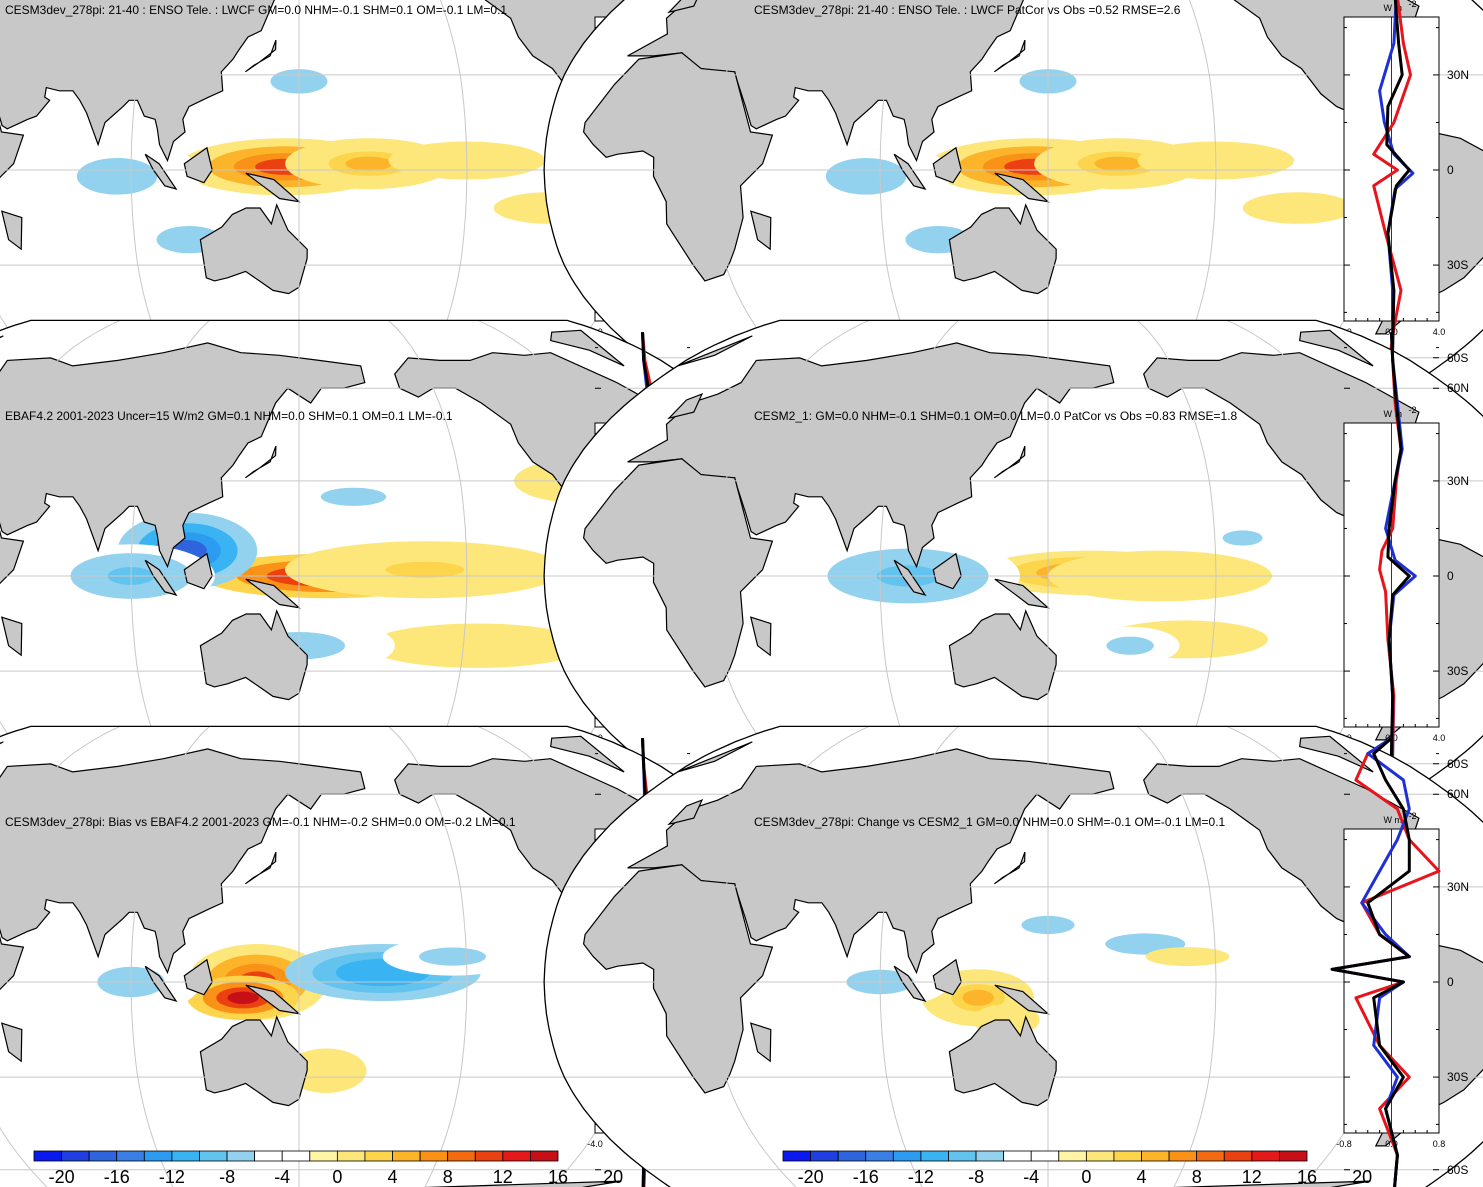 The width and height of the screenshot is (1483, 1187). What do you see at coordinates (1413, 4) in the screenshot?
I see `unit-superscript: -2` at bounding box center [1413, 4].